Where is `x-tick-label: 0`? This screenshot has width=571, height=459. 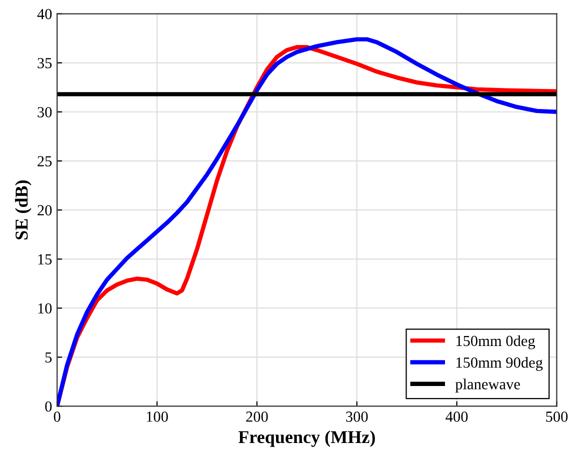 x-tick-label: 0 is located at coordinates (57, 417).